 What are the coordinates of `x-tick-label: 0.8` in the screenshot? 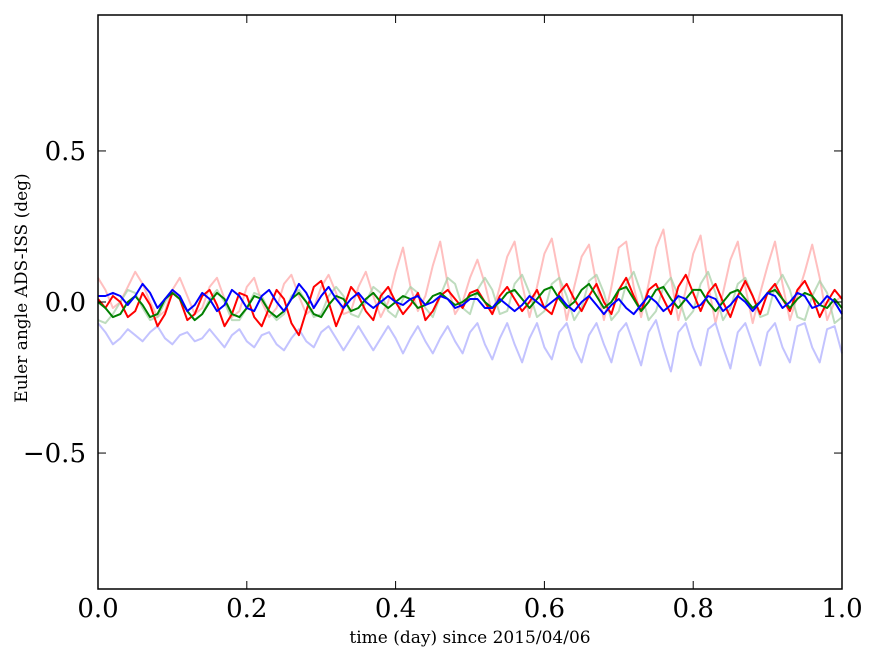 It's located at (693, 609).